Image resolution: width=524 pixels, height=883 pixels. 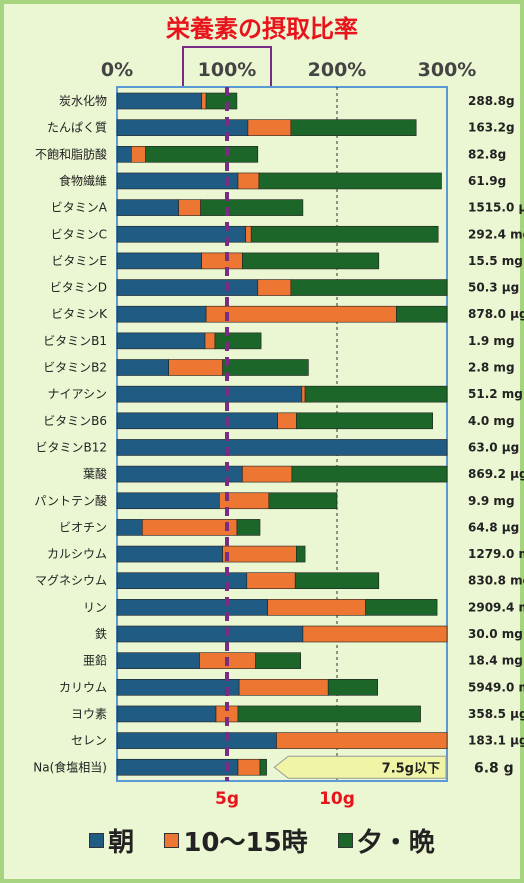 What do you see at coordinates (386, 840) in the screenshot?
I see `legend-item-evening: 夕・晩` at bounding box center [386, 840].